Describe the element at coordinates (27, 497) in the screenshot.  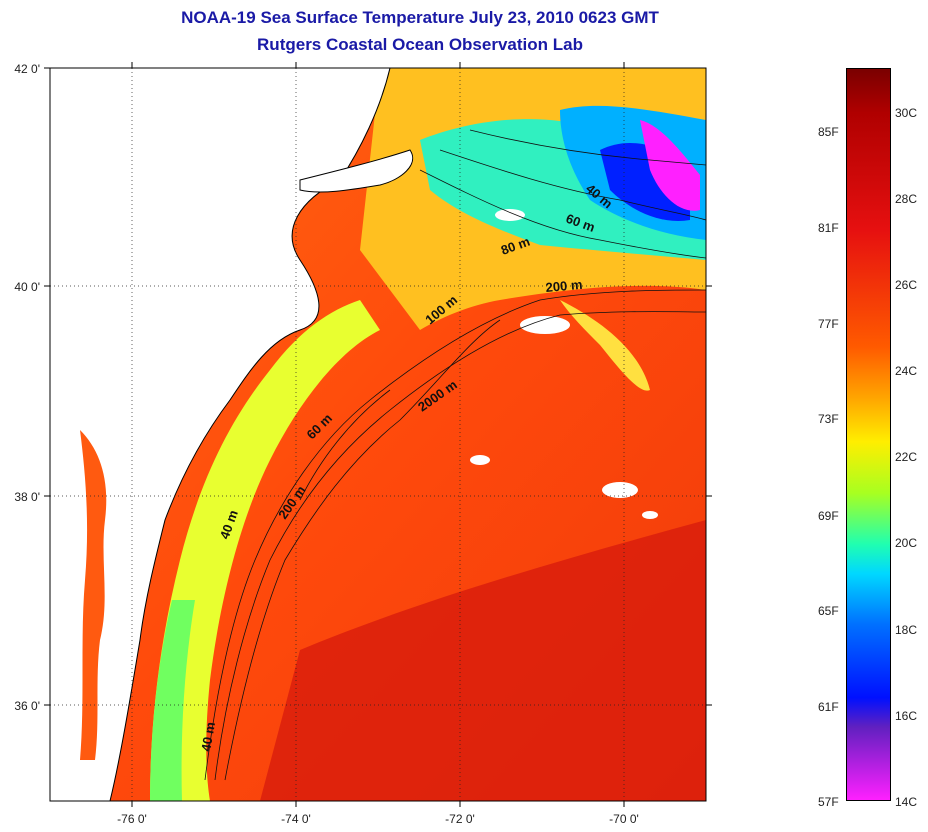
I see `y-tick-label: 38 0'` at that location.